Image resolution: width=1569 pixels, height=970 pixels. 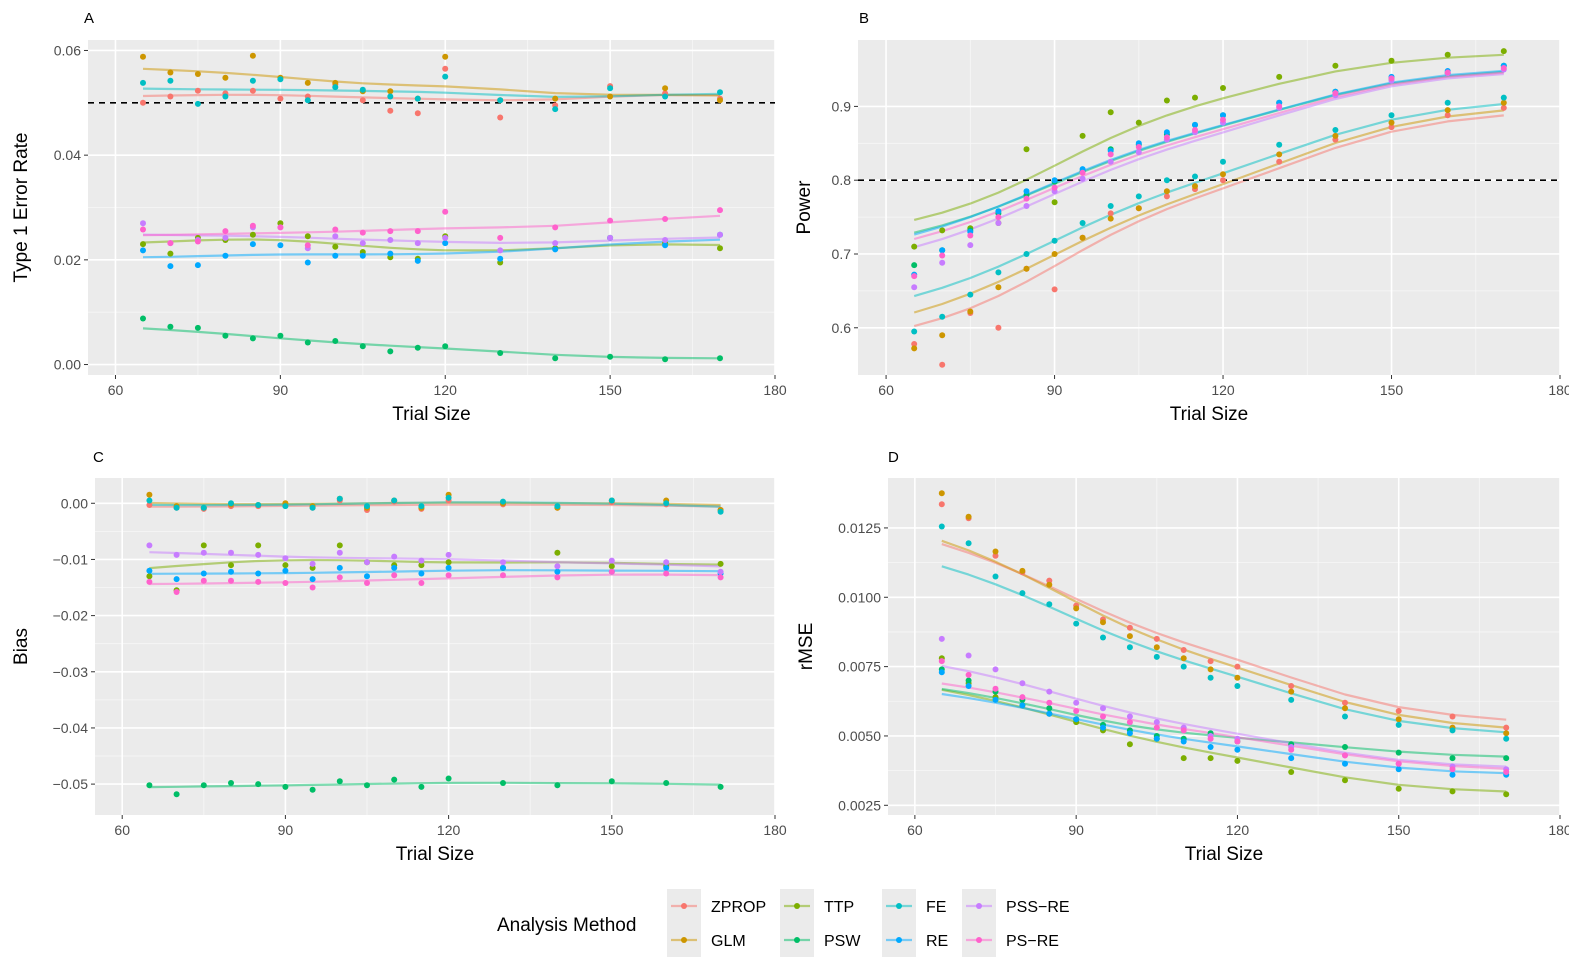 I want to click on y-tick-label: 0.06, so click(x=67, y=50).